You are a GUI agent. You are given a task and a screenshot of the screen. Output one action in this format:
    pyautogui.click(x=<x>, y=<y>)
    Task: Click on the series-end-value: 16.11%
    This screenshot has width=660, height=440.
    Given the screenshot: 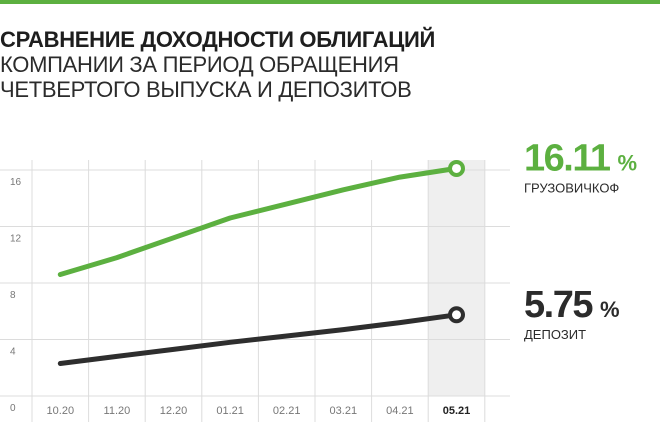 What is the action you would take?
    pyautogui.click(x=580, y=158)
    